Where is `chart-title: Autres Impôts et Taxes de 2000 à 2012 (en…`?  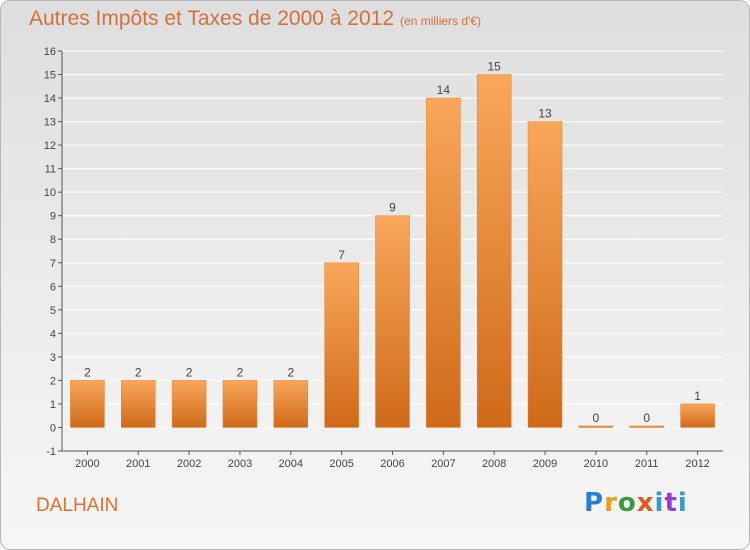
chart-title: Autres Impôts et Taxes de 2000 à 2012 (en… is located at coordinates (255, 19).